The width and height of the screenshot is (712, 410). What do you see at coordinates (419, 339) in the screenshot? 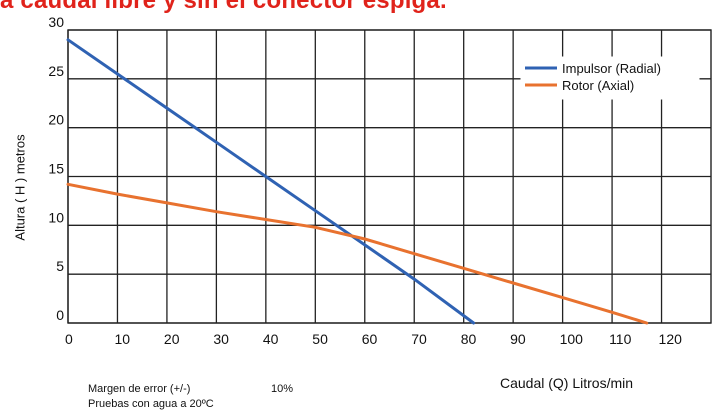
I see `x-tick-label: 70` at bounding box center [419, 339].